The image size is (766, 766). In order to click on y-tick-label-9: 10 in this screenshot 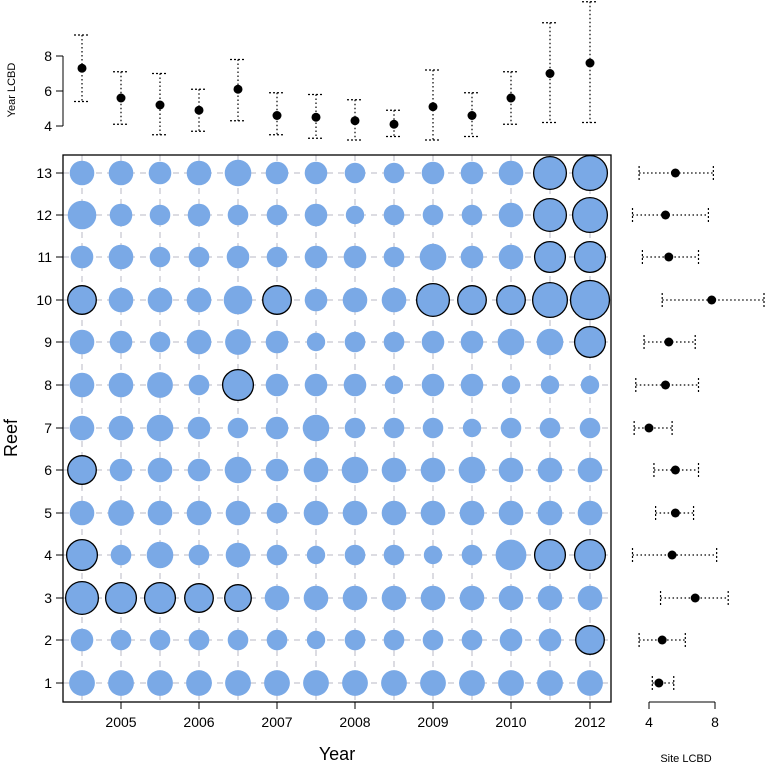, I will do `click(44, 300)`.